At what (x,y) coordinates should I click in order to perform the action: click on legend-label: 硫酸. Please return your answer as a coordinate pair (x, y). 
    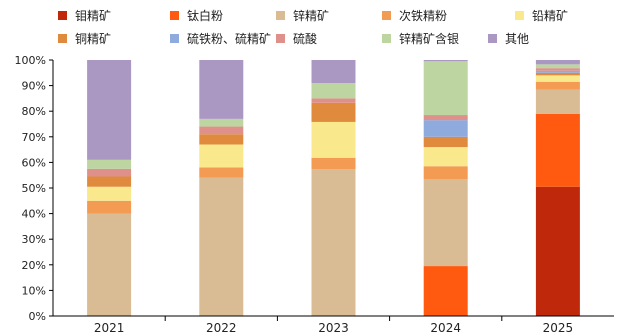
    Looking at the image, I should click on (305, 38).